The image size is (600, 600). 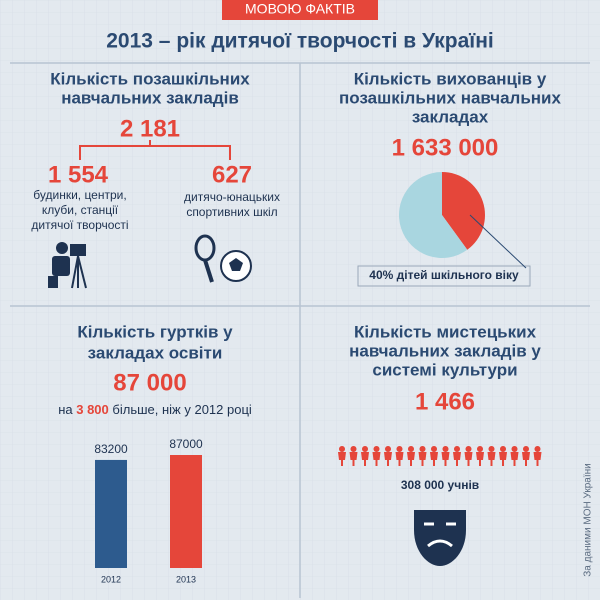 I want to click on total: 1 466, so click(x=445, y=401).